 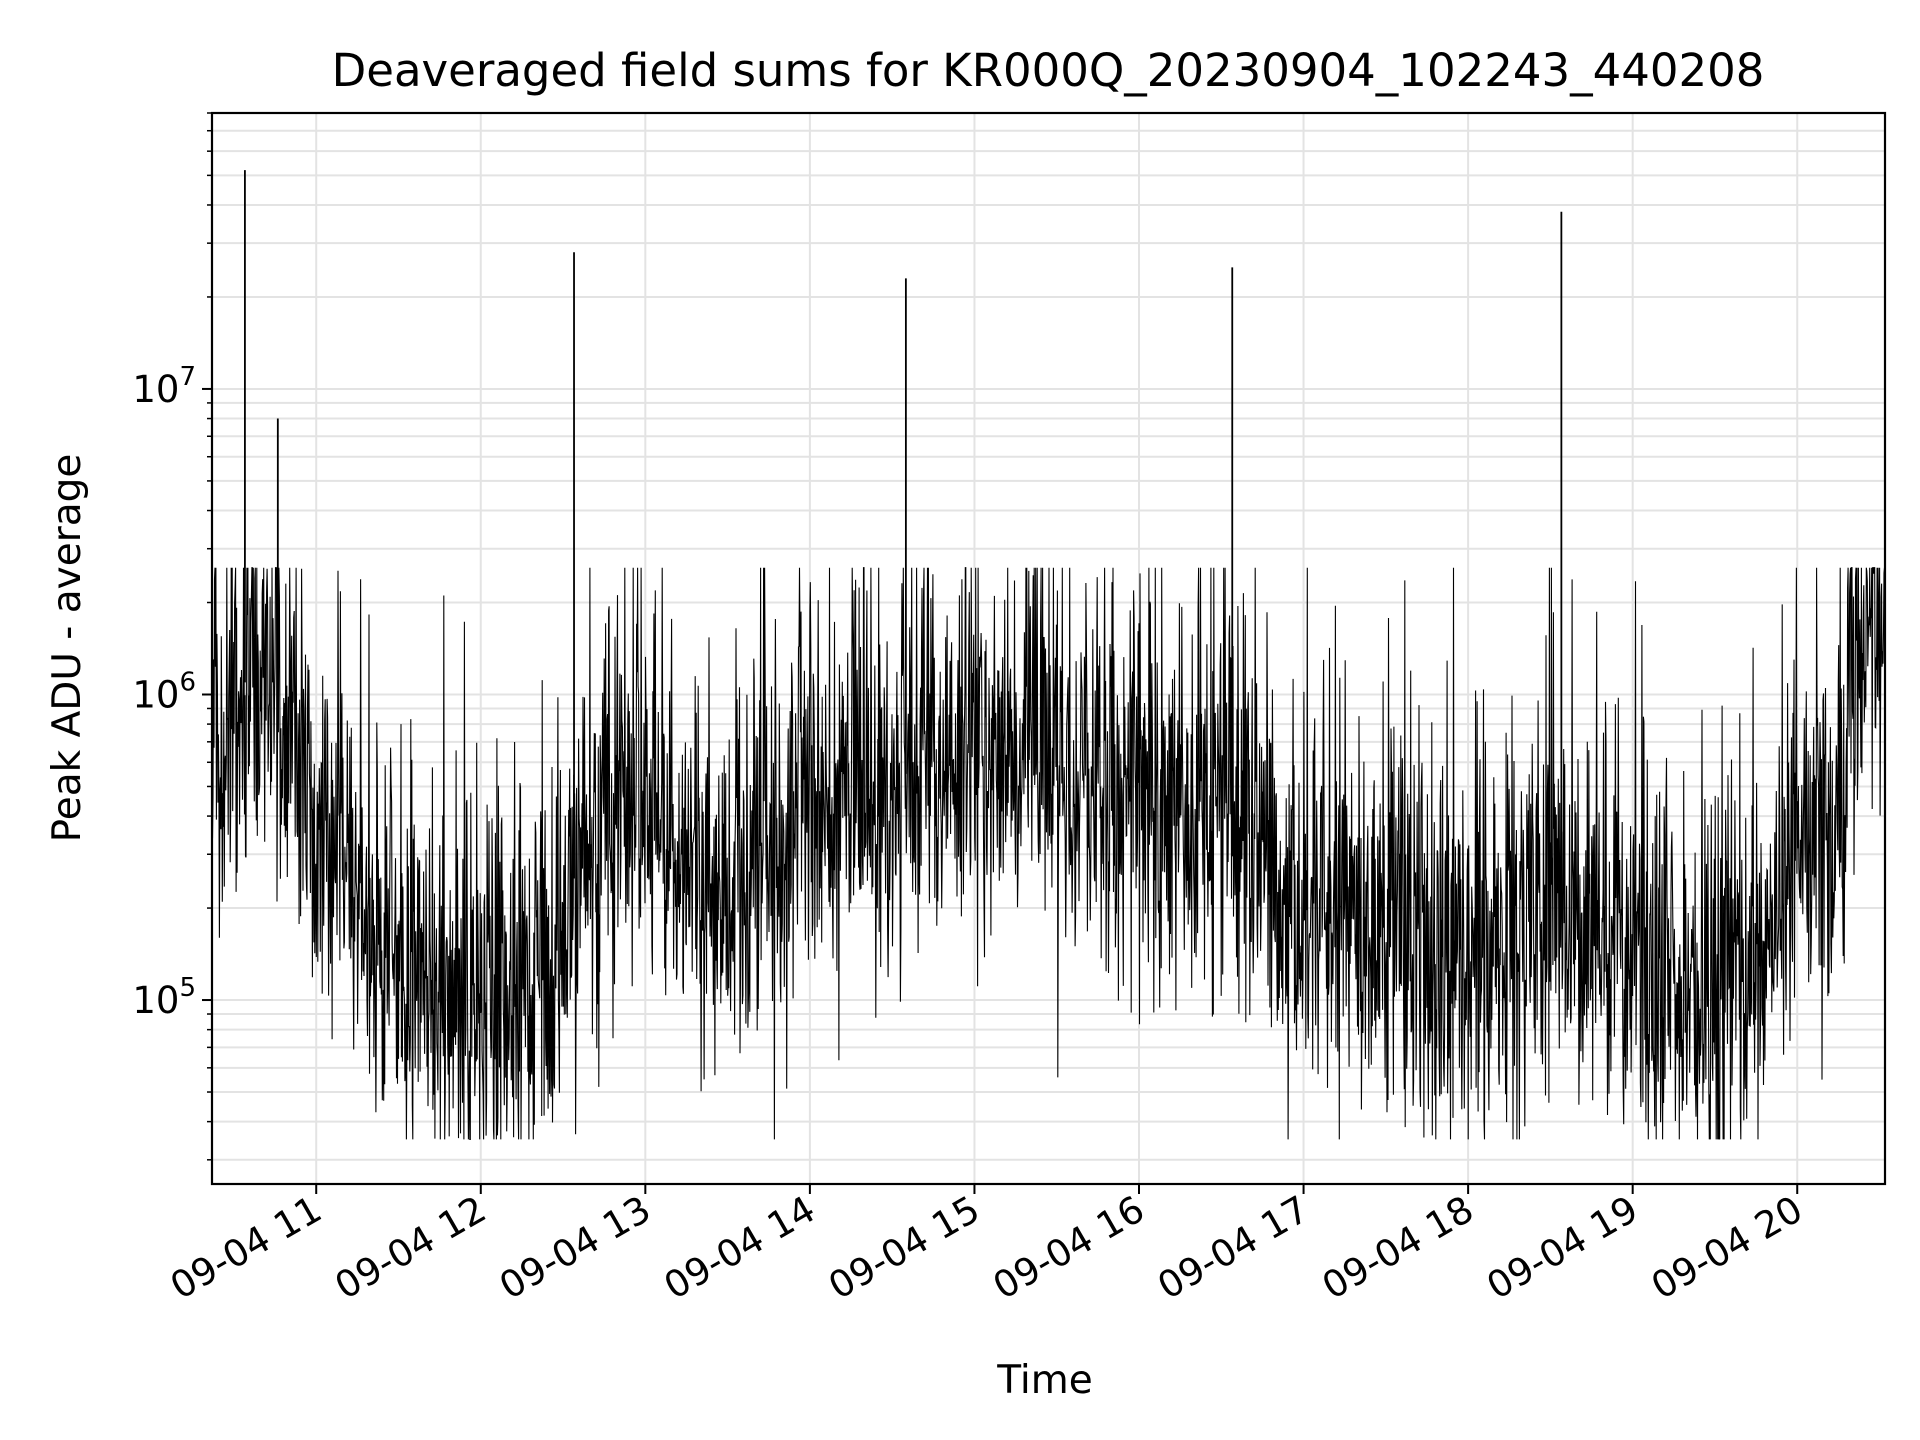 I want to click on y-axis-label: Peak ADU - average, so click(x=67, y=648).